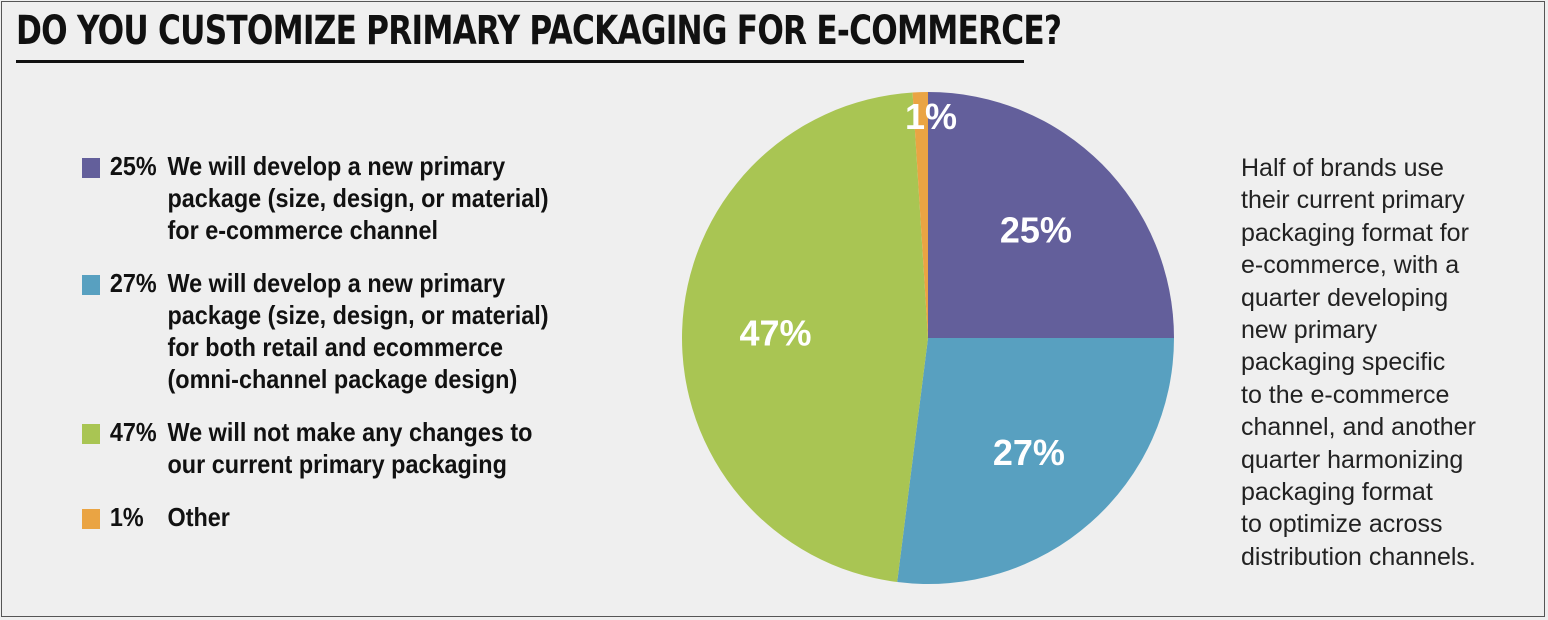 Image resolution: width=1548 pixels, height=620 pixels. Describe the element at coordinates (133, 283) in the screenshot. I see `legend-percent: 27%` at that location.